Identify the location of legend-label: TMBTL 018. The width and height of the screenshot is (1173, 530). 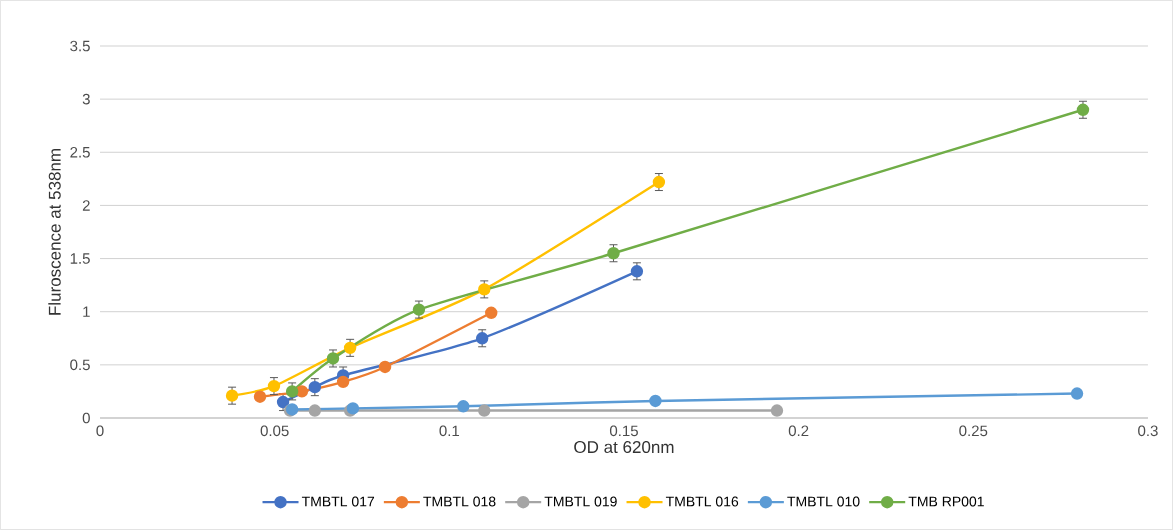
(459, 501).